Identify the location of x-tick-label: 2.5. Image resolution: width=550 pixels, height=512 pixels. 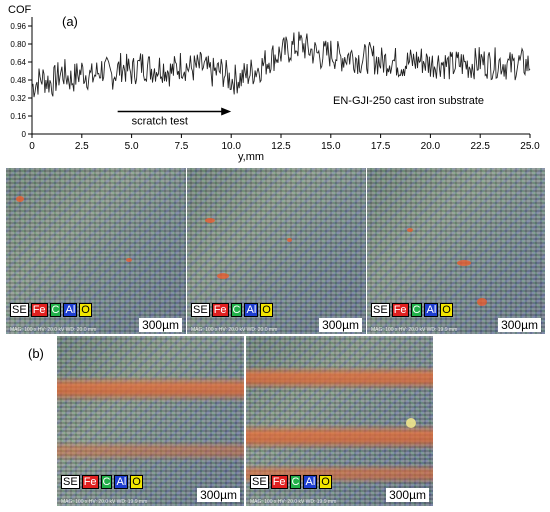
(82, 146).